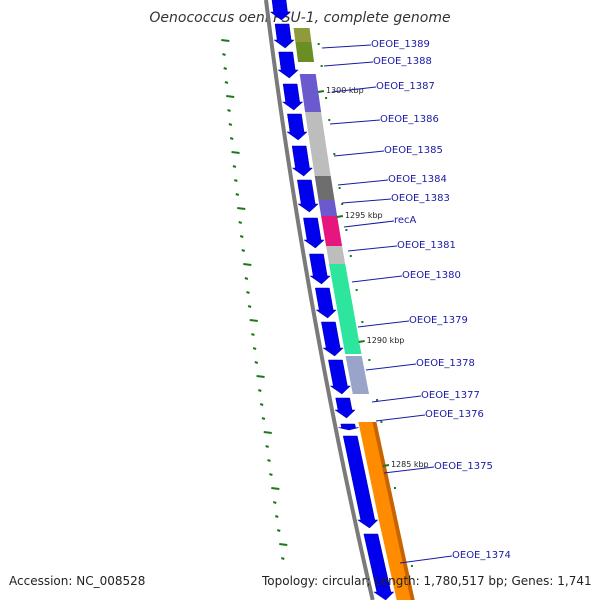 The width and height of the screenshot is (600, 600). Describe the element at coordinates (445, 363) in the screenshot. I see `gene-label: OEOE_1378` at that location.